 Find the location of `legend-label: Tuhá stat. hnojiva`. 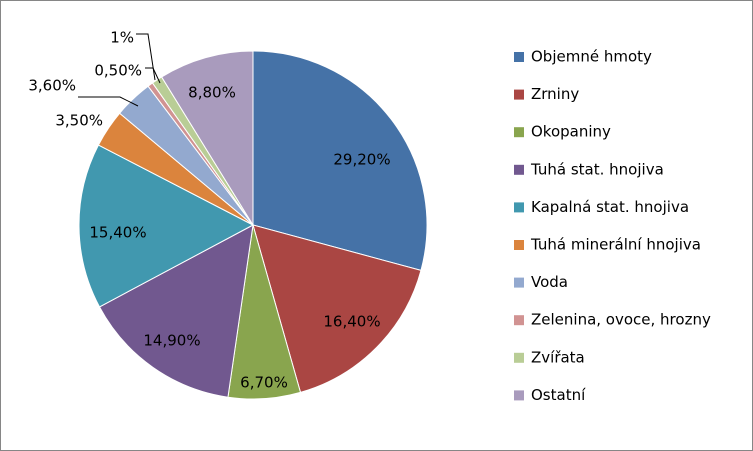

legend-label: Tuhá stat. hnojiva is located at coordinates (597, 169).